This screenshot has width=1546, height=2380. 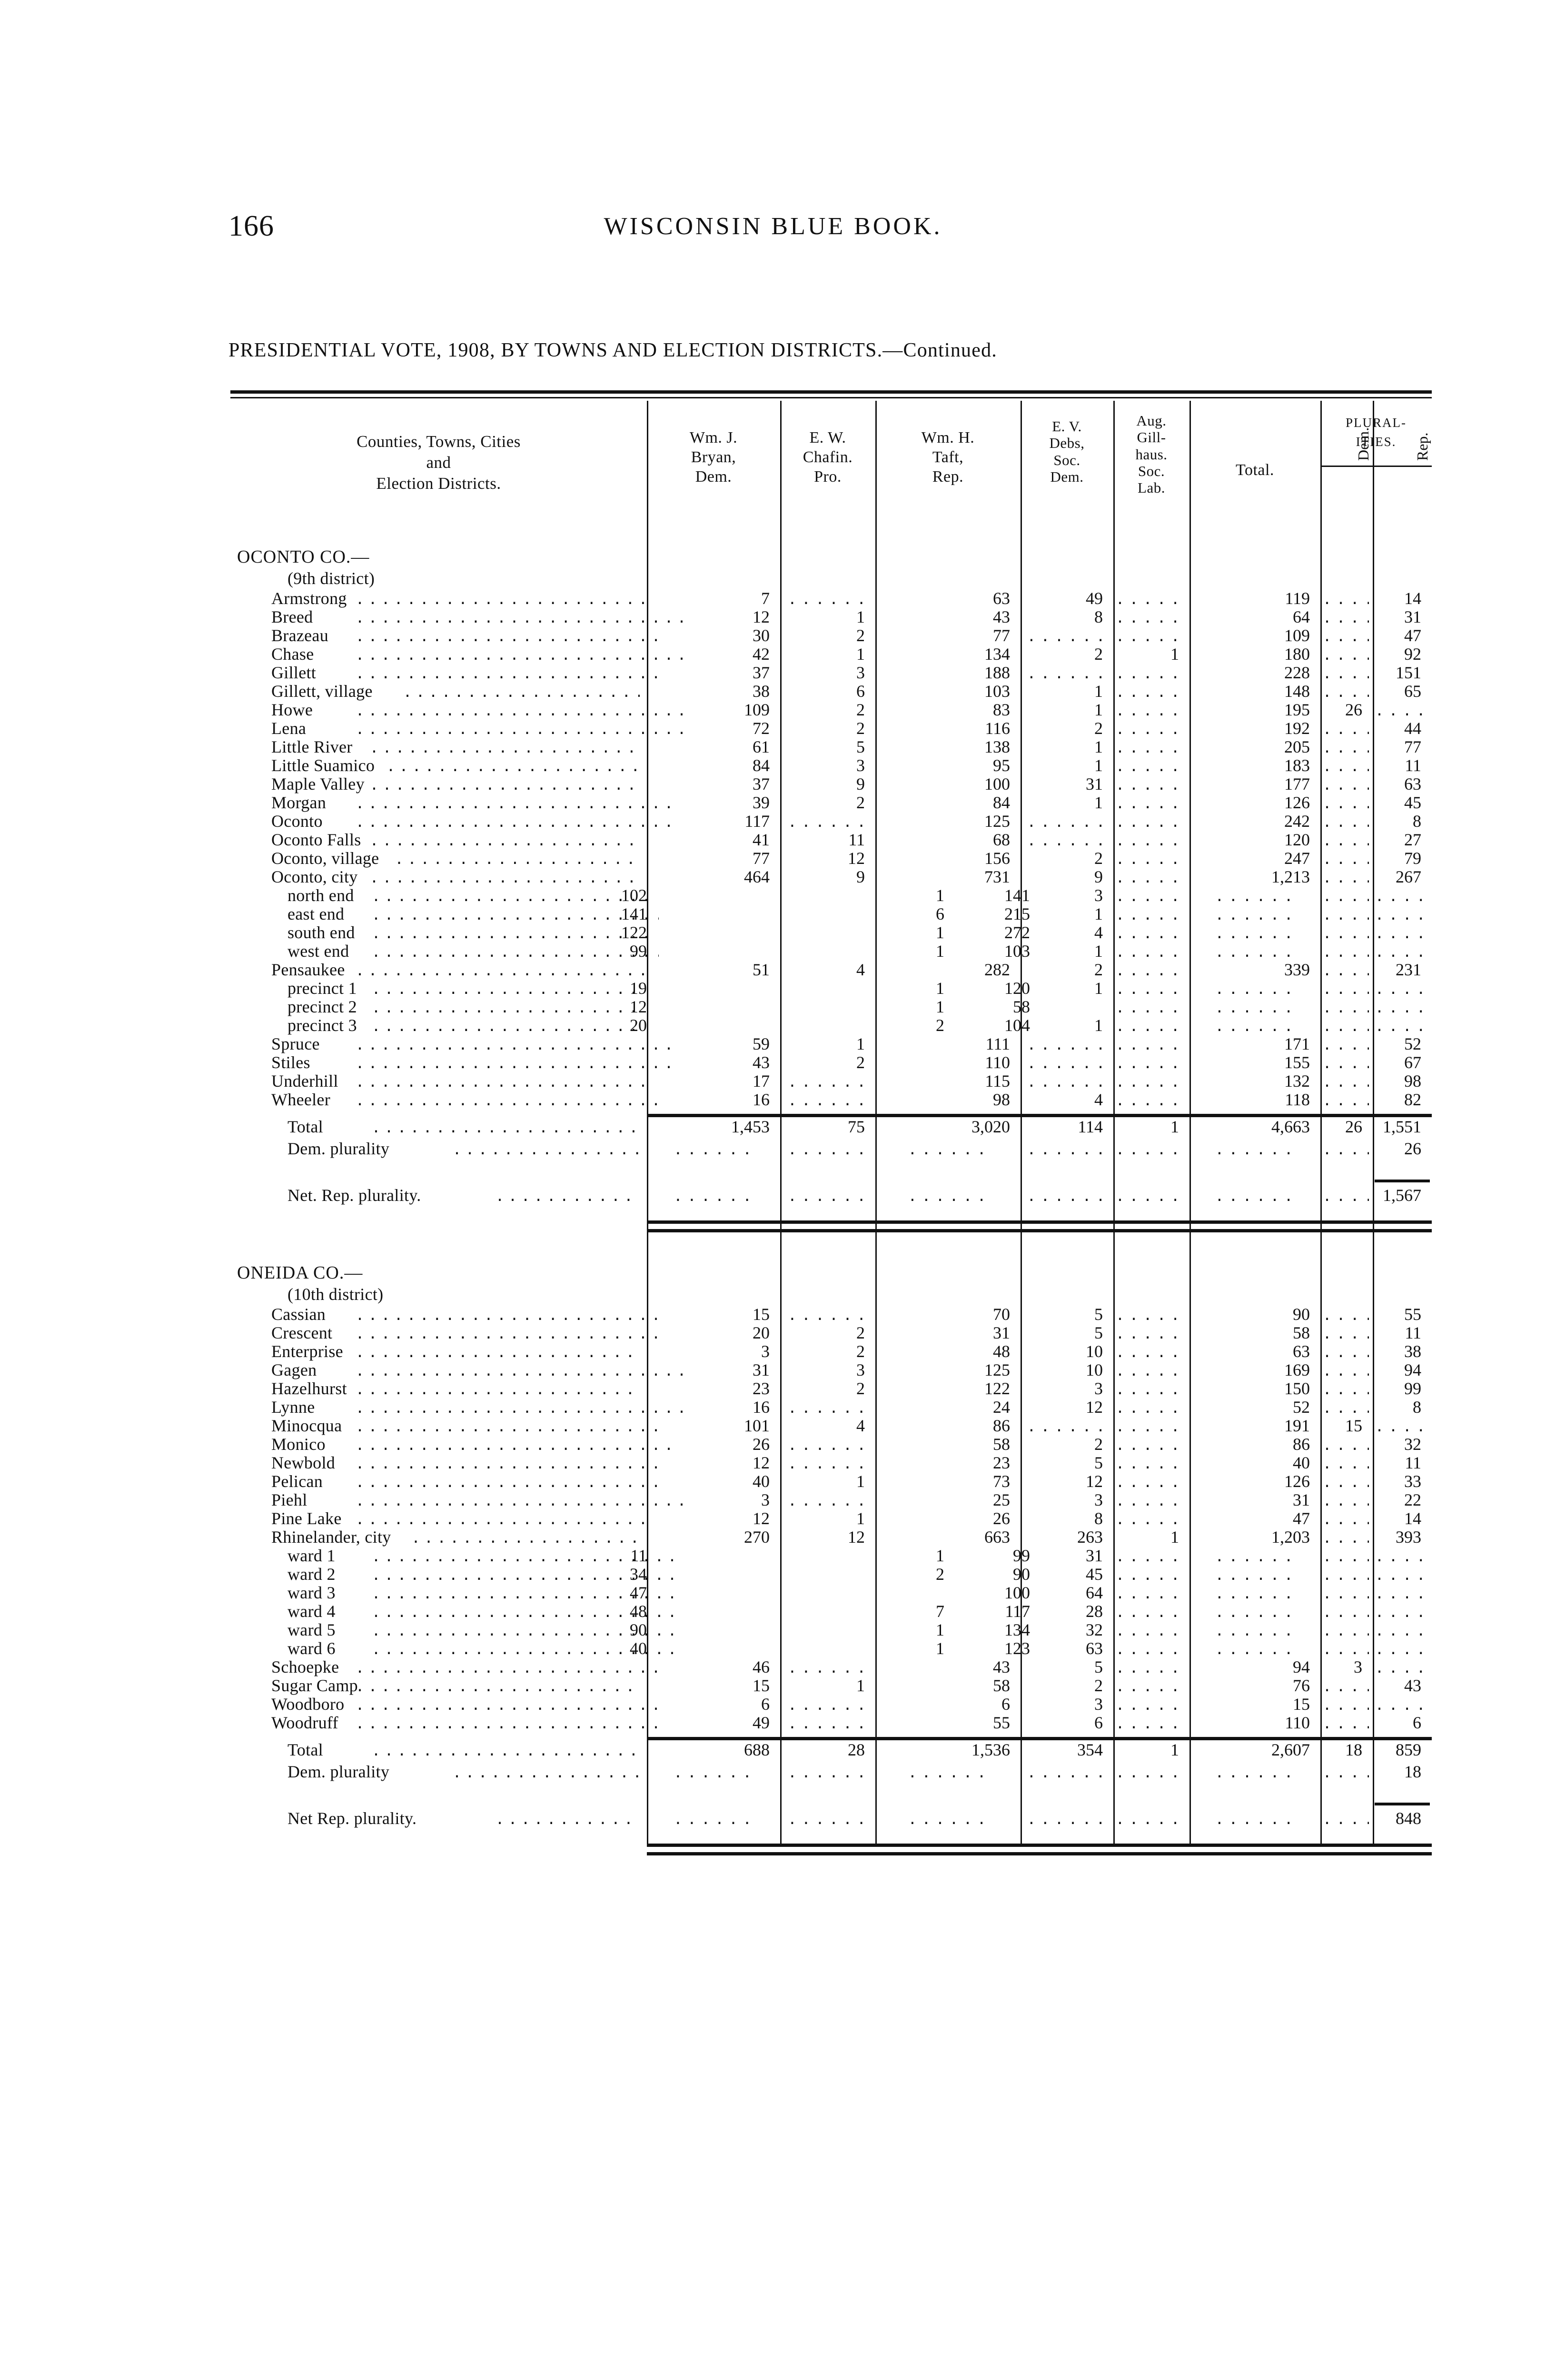 I want to click on cell-total: 94, so click(x=1301, y=1666).